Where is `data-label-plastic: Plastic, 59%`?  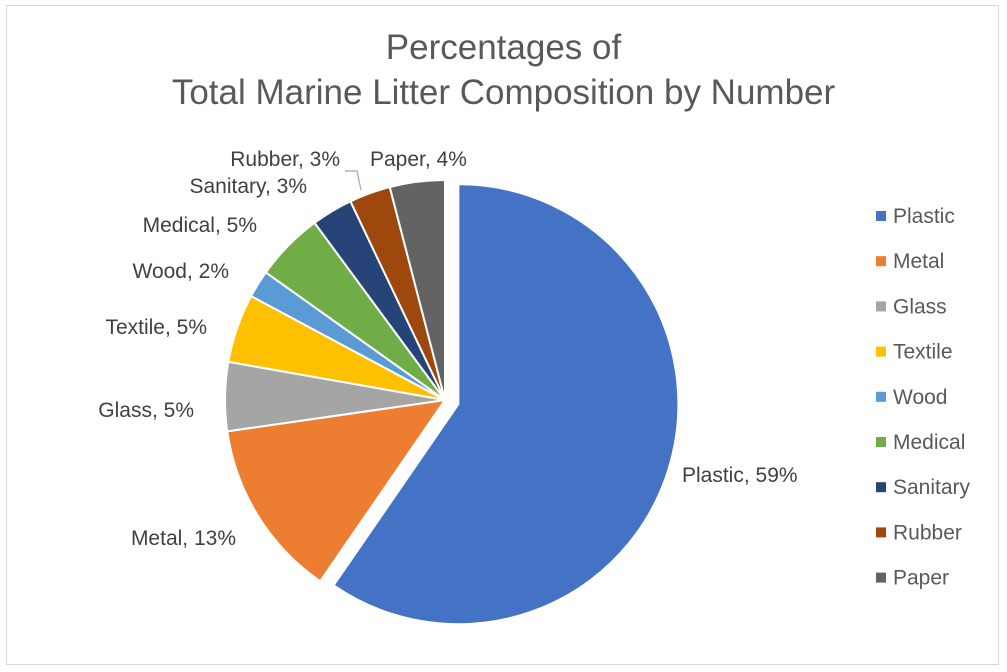
data-label-plastic: Plastic, 59% is located at coordinates (740, 475).